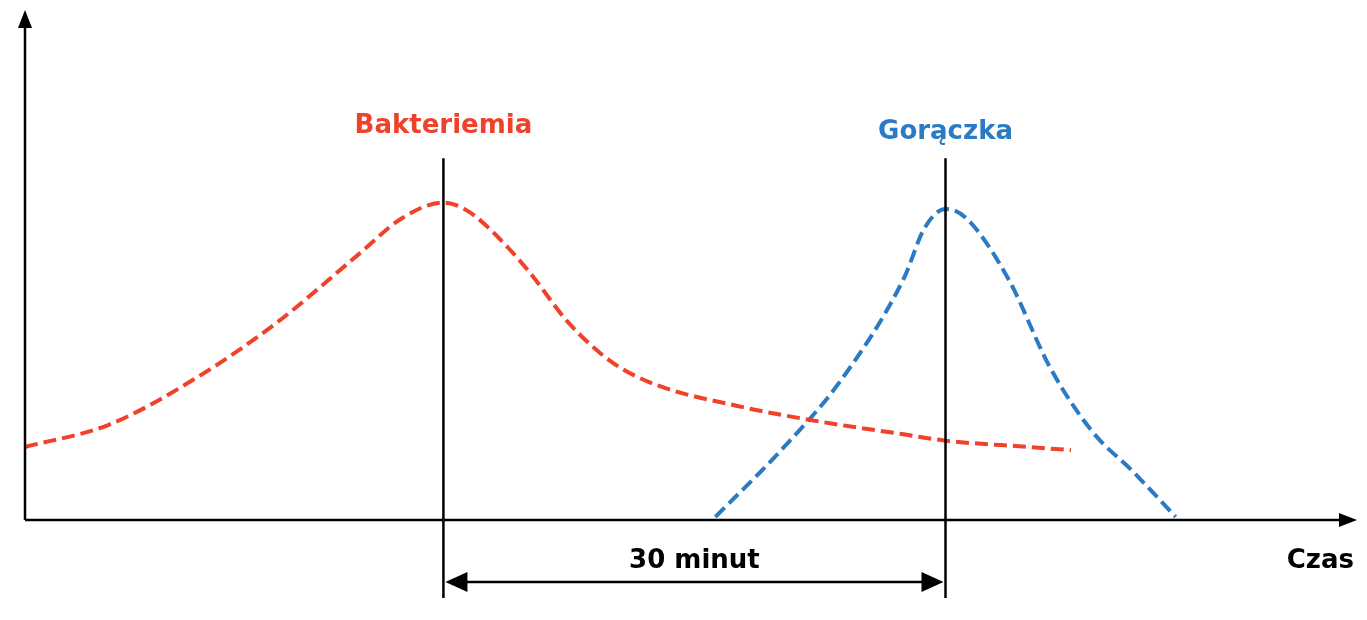  What do you see at coordinates (945, 130) in the screenshot?
I see `text: Gorączka` at bounding box center [945, 130].